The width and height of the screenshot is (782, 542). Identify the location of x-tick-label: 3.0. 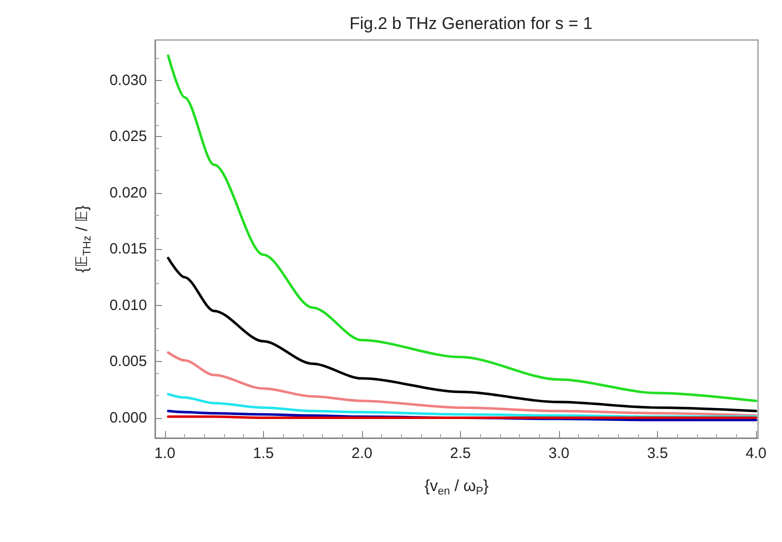
(559, 453).